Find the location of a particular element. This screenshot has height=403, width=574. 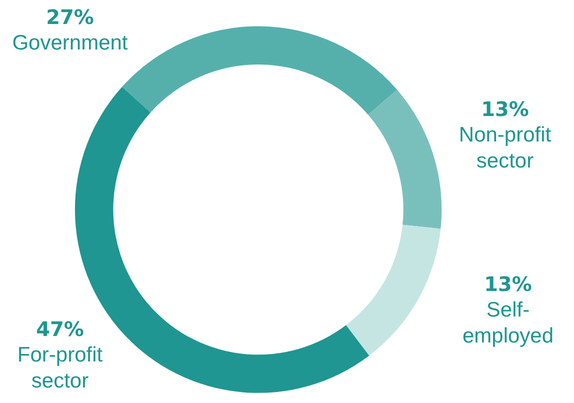

slice-label: Self-employed is located at coordinates (508, 323).